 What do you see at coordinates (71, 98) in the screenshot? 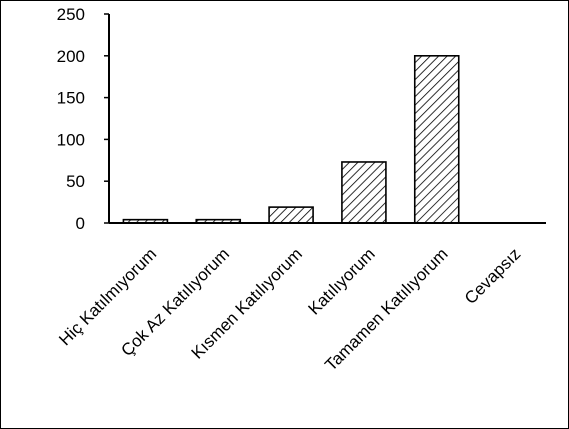
I see `y-tick-label: 150` at bounding box center [71, 98].